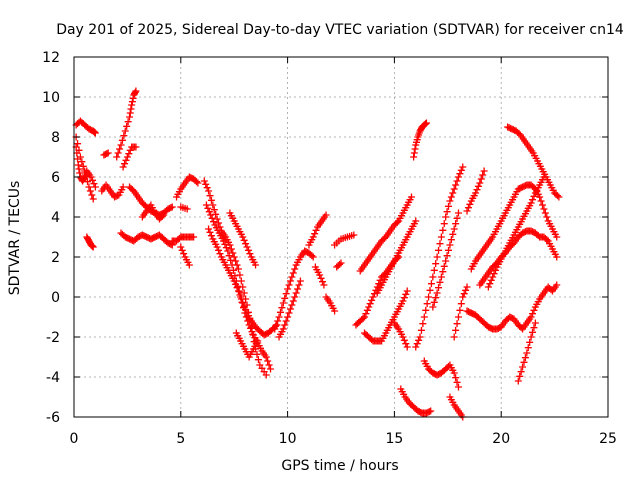 The image size is (640, 480). Describe the element at coordinates (247, 345) in the screenshot. I see `series-arc20` at that location.